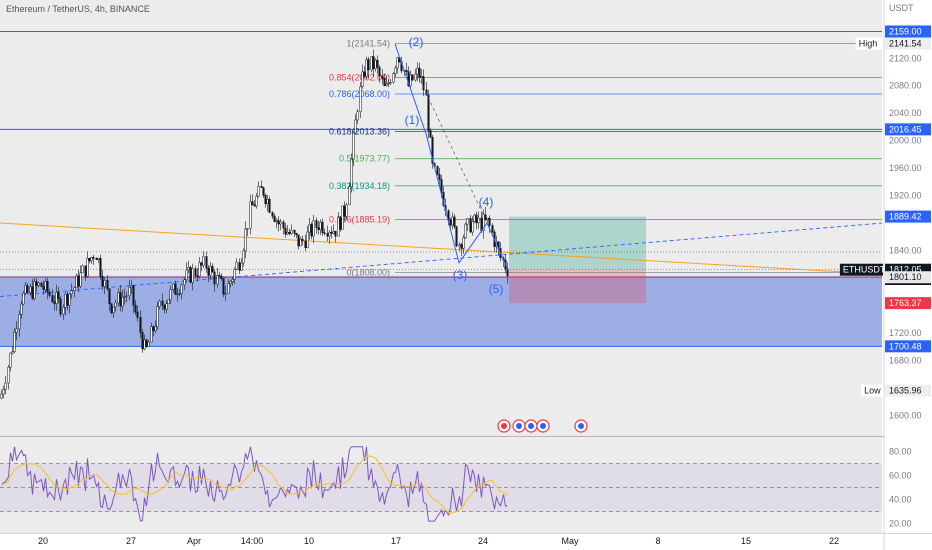  Describe the element at coordinates (364, 159) in the screenshot. I see `fib-label-4: 0.5(1973.77)` at that location.